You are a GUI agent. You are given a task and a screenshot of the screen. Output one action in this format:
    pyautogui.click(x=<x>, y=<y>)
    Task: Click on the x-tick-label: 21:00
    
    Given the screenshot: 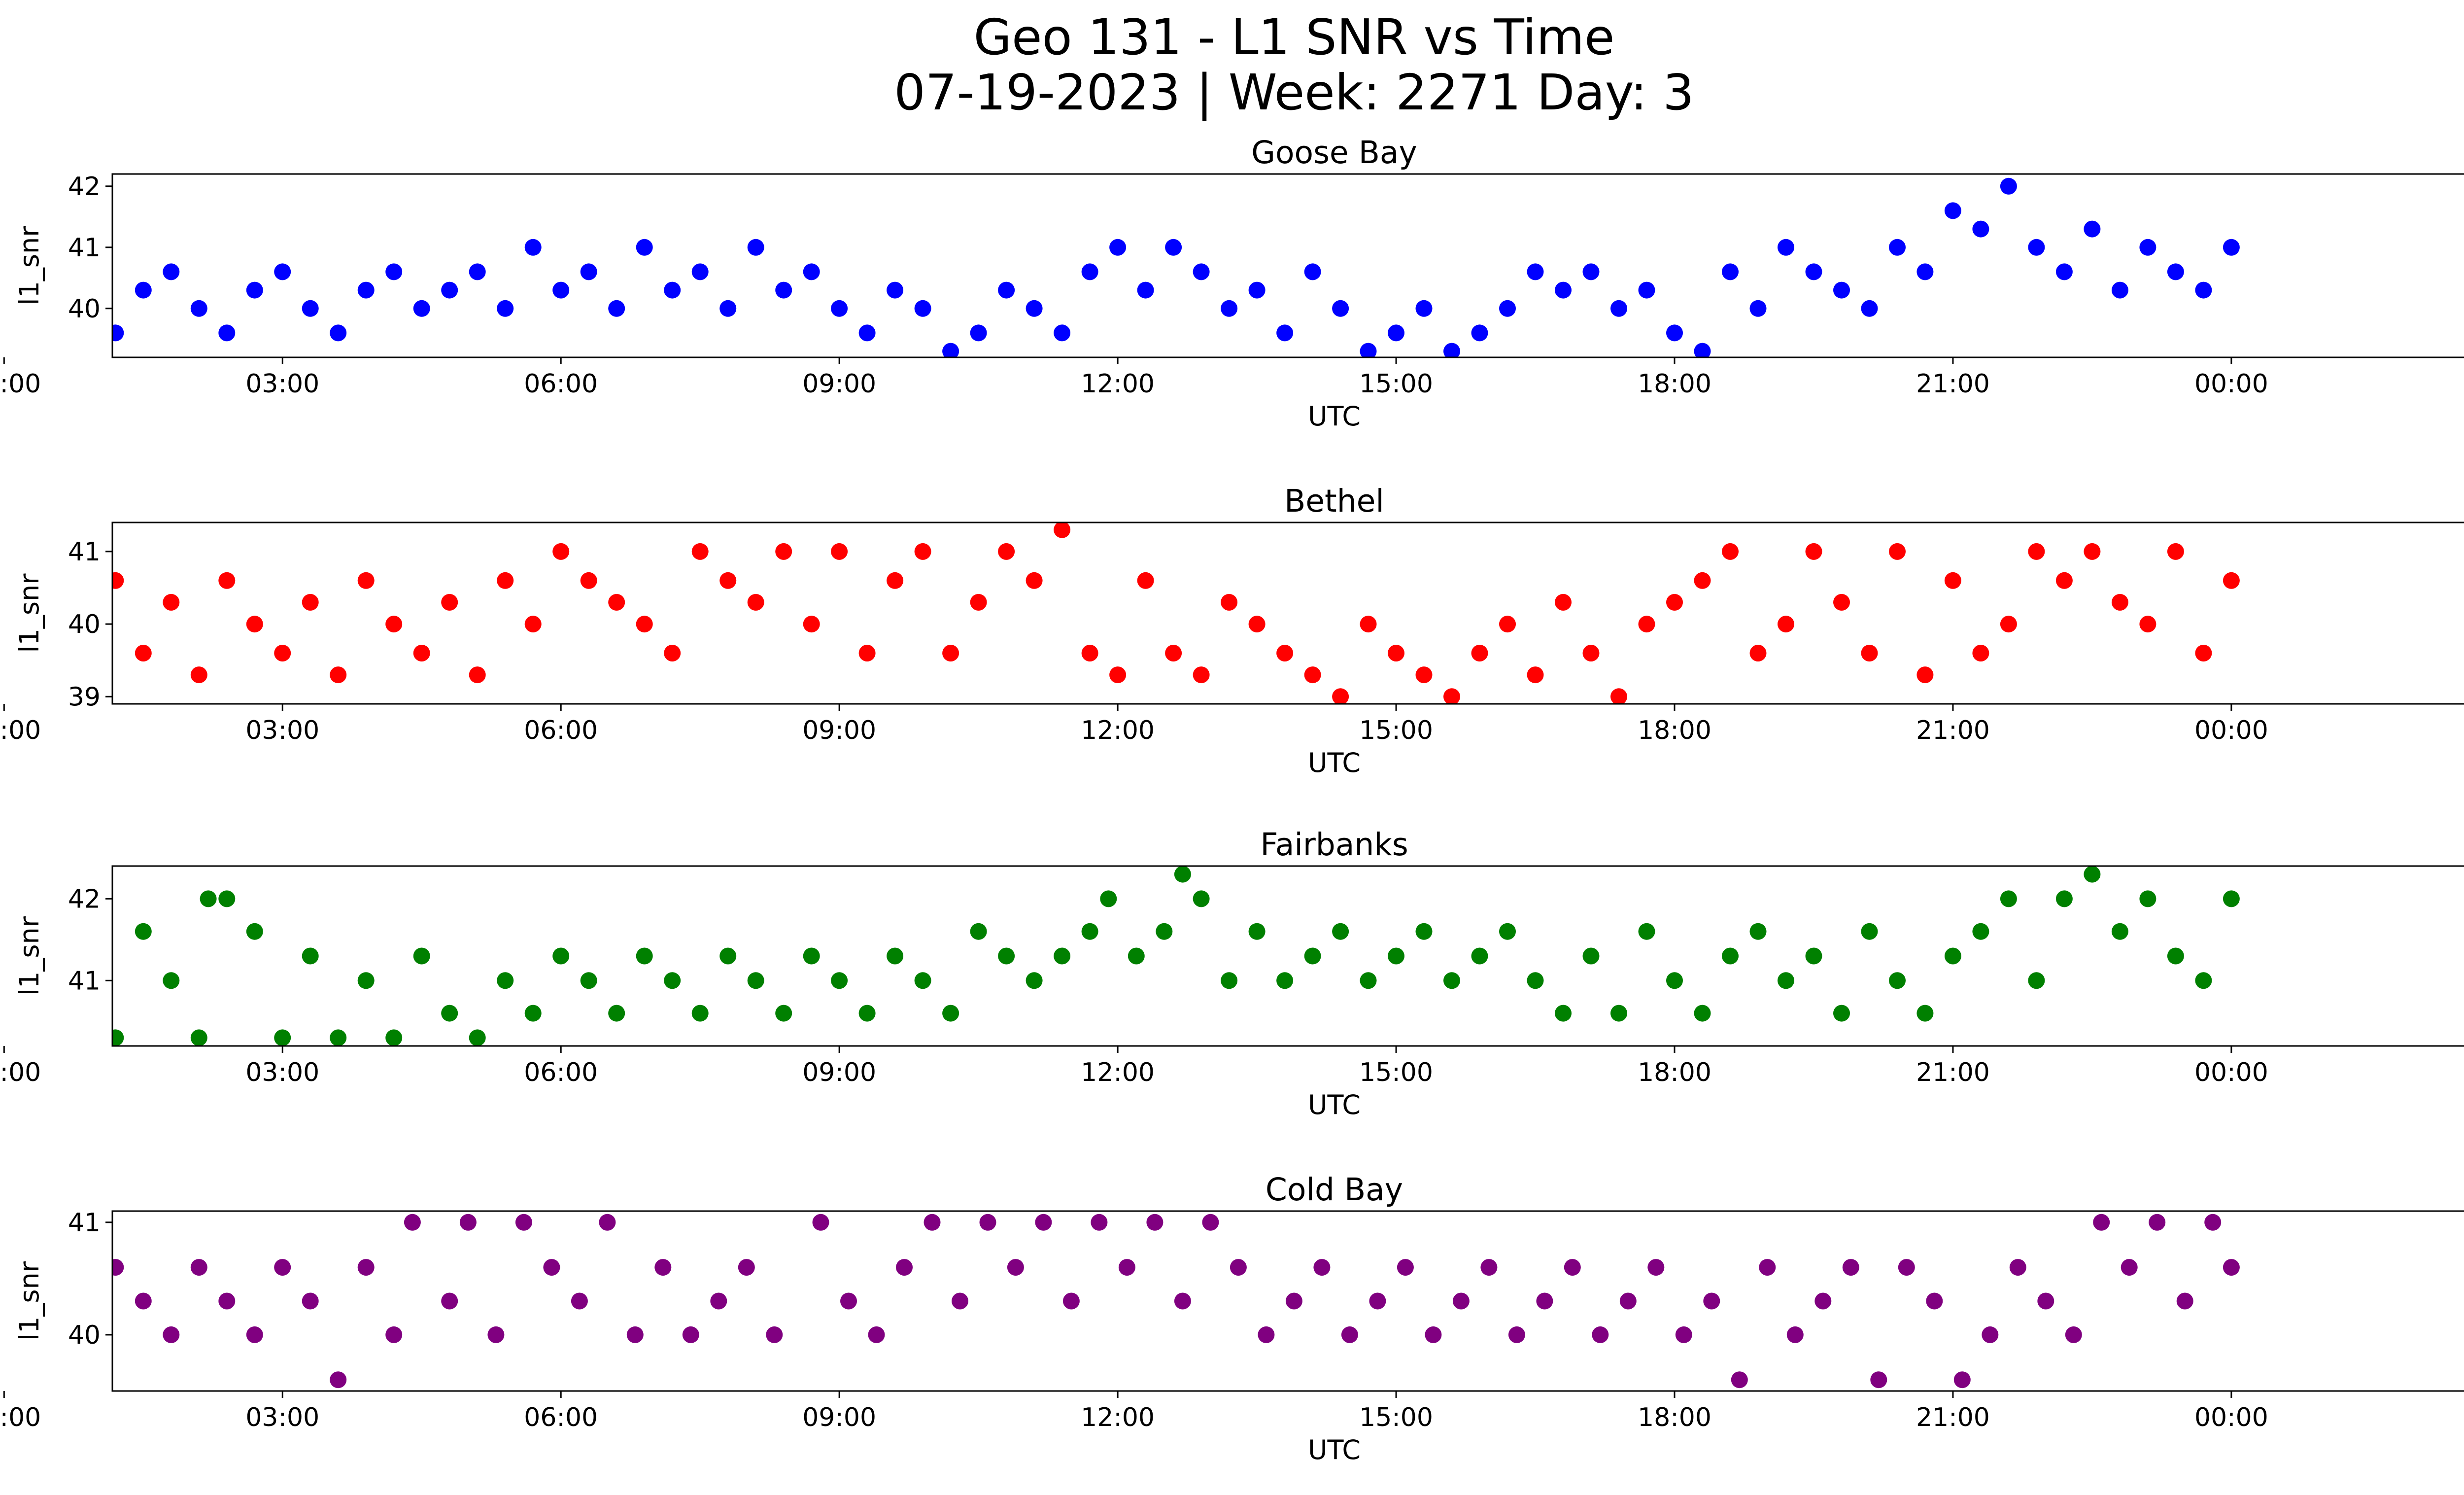 What is the action you would take?
    pyautogui.click(x=1953, y=1417)
    